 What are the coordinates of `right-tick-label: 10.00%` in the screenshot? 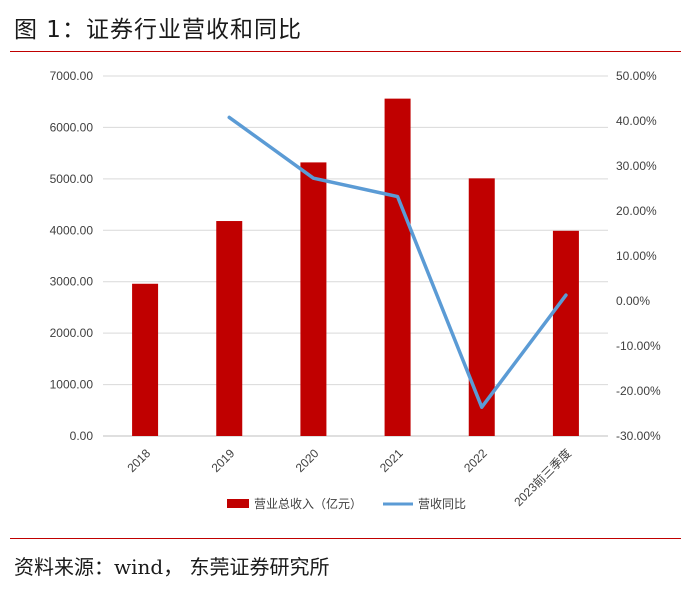 It's located at (636, 256).